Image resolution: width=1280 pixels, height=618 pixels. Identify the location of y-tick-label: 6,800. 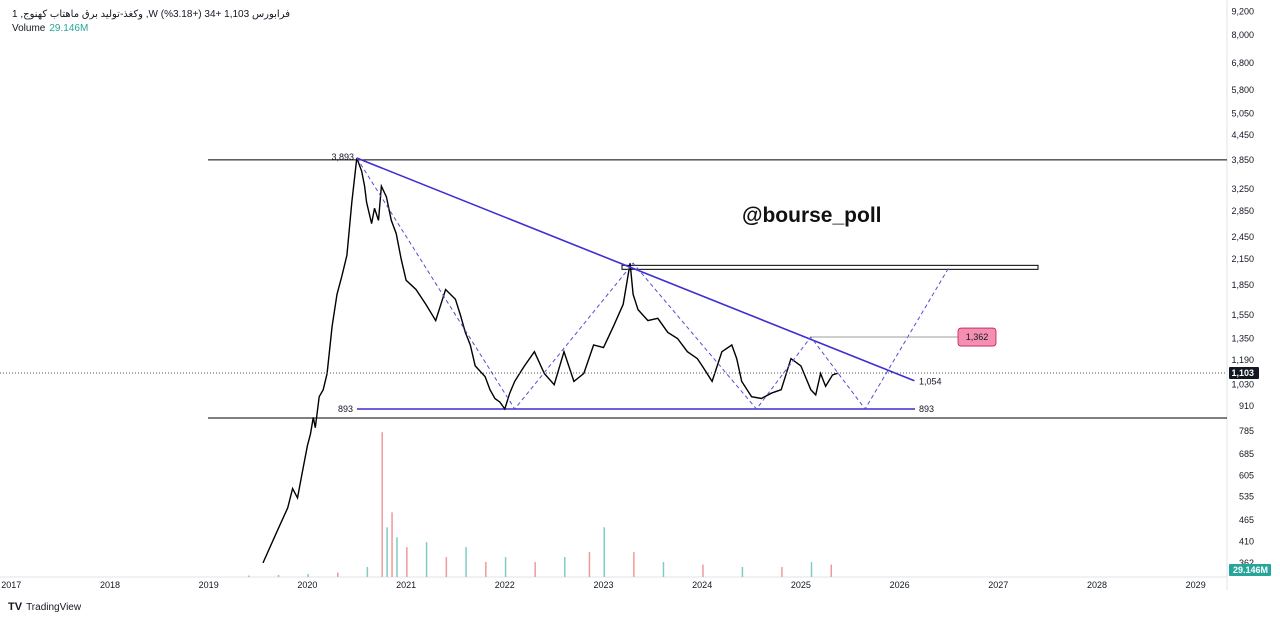
(1242, 63).